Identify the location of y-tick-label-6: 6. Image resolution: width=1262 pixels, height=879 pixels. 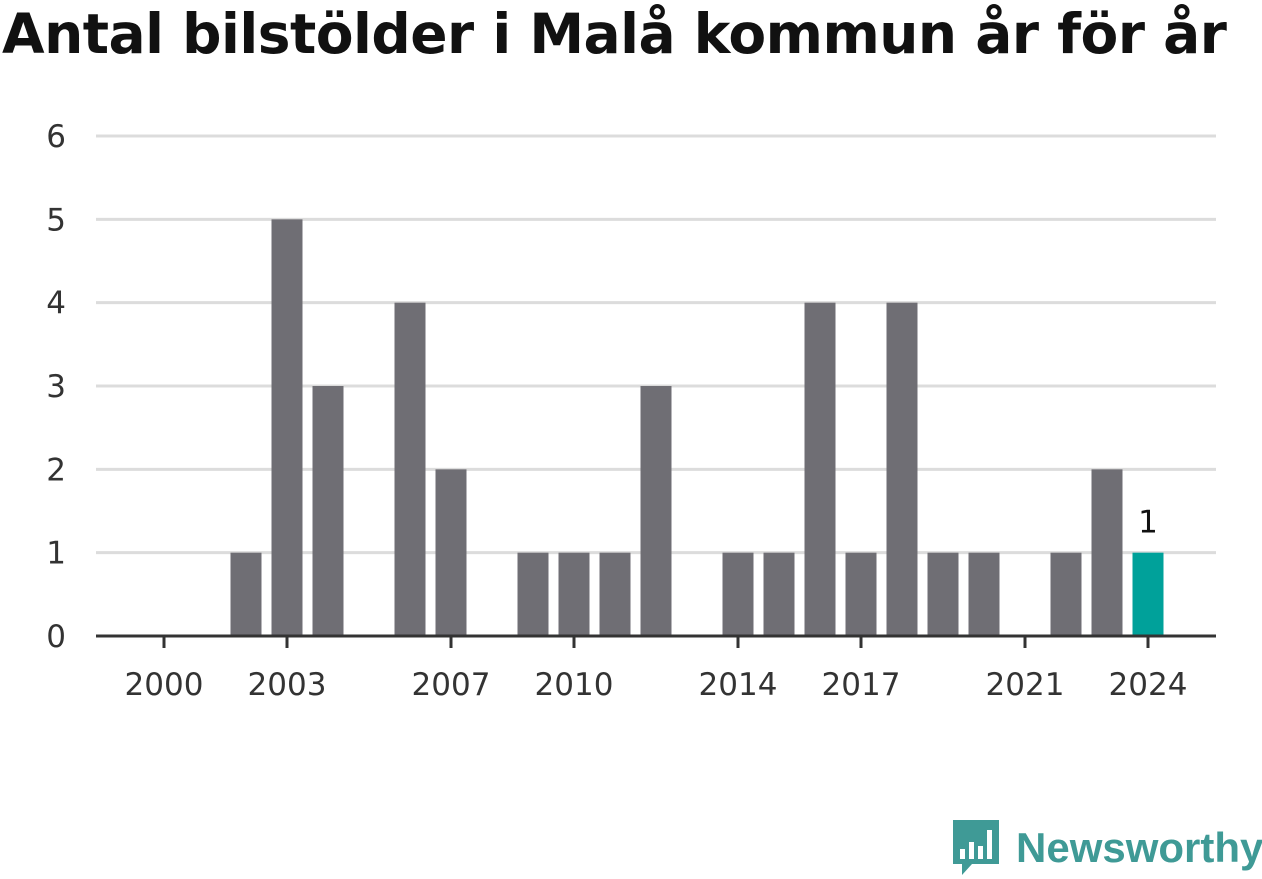
(56, 137).